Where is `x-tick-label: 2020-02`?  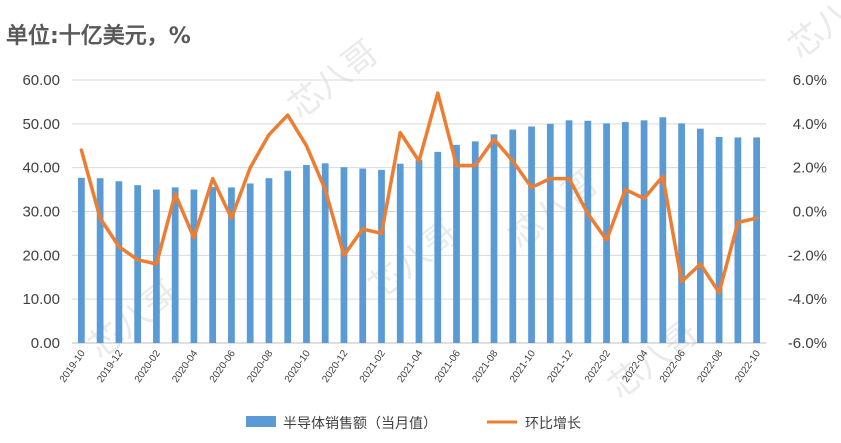
x-tick-label: 2020-02 is located at coordinates (148, 366).